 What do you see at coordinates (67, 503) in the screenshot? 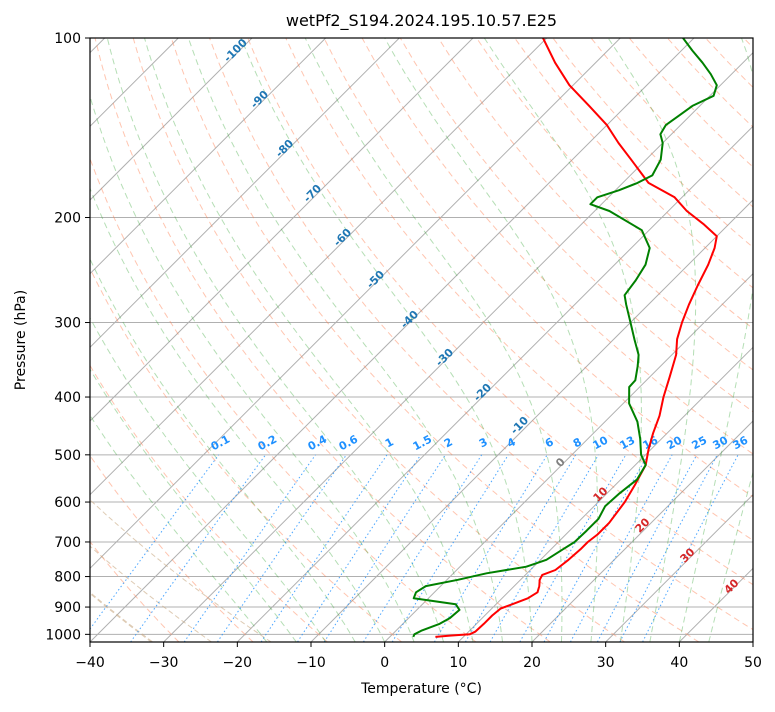
I see `y-tick-label: 600` at bounding box center [67, 503].